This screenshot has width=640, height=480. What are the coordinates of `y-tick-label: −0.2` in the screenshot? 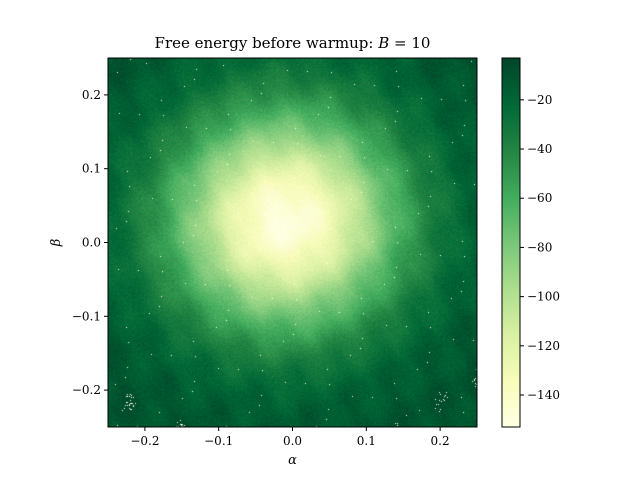 It's located at (86, 390).